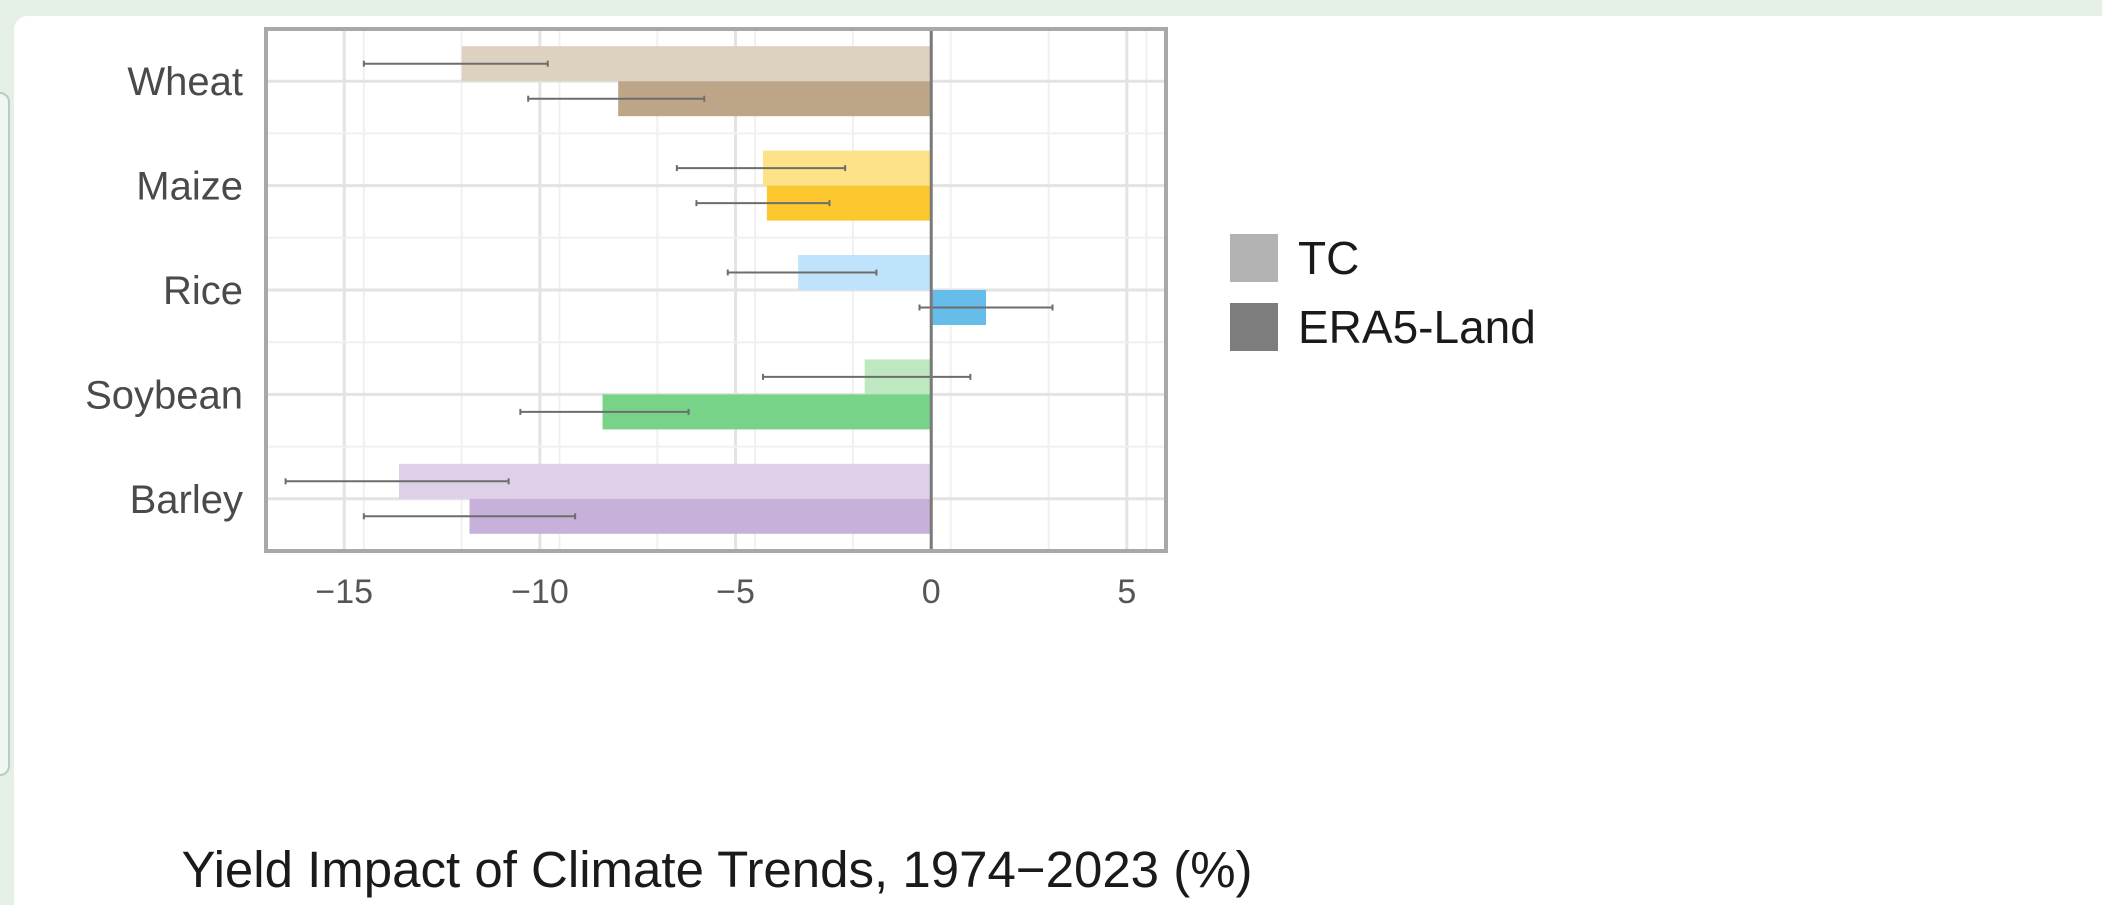 This screenshot has height=905, width=2102. Describe the element at coordinates (1383, 292) in the screenshot. I see `legend: TC ERA5-Land` at that location.